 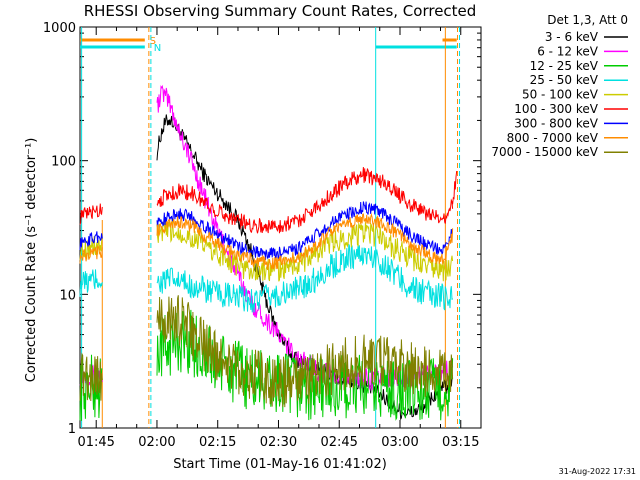 What do you see at coordinates (560, 95) in the screenshot?
I see `legend-label: 50 - 100 keV` at bounding box center [560, 95].